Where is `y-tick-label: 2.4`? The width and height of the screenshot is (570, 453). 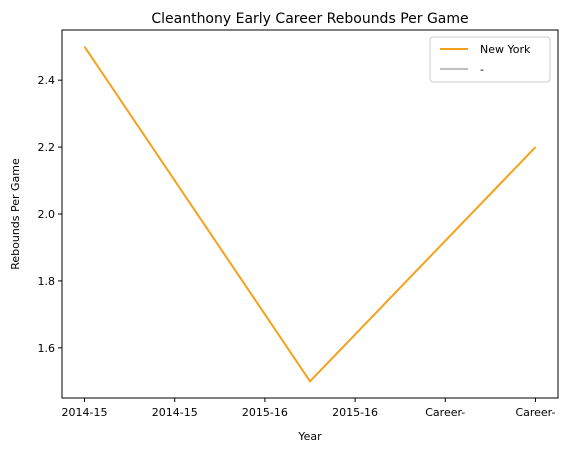 y-tick-label: 2.4 is located at coordinates (47, 80).